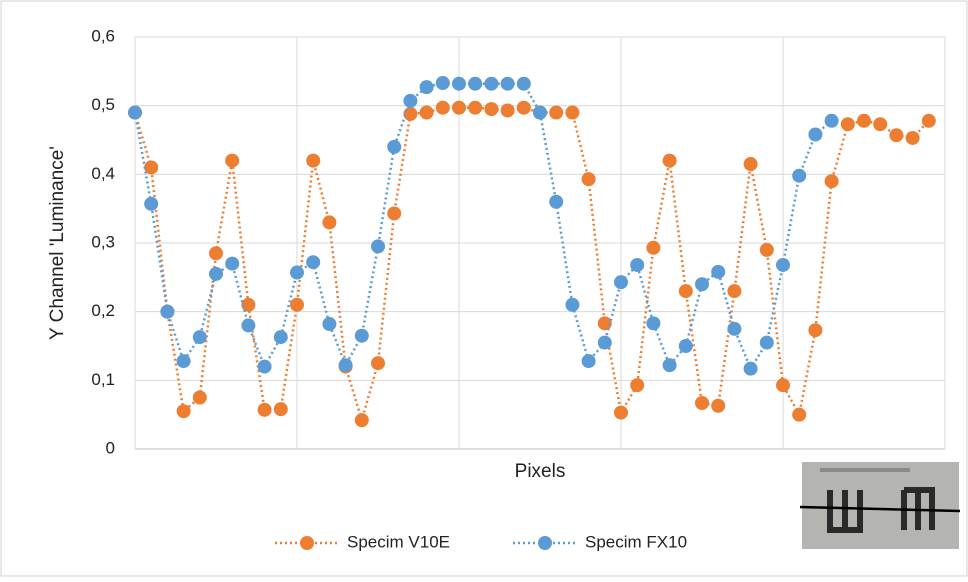 Image resolution: width=968 pixels, height=582 pixels. Describe the element at coordinates (103, 310) in the screenshot. I see `y-tick-label: 0,2` at that location.